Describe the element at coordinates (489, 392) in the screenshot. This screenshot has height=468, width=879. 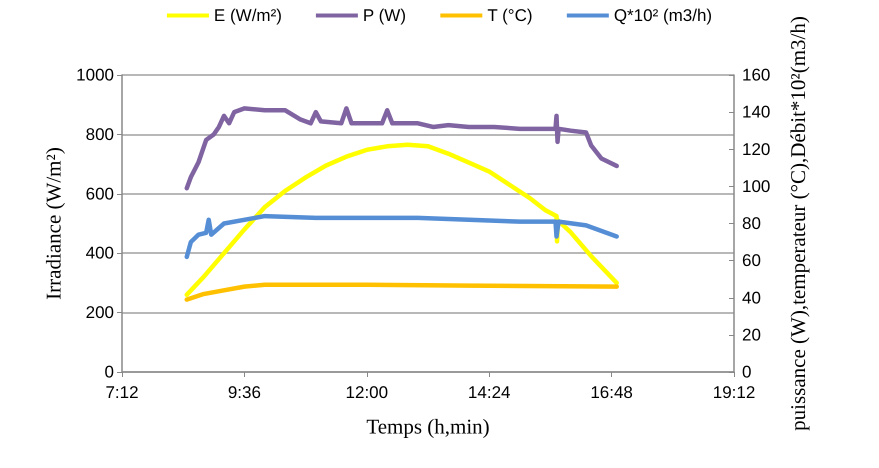
I see `x-tick-label: 14:24` at that location.